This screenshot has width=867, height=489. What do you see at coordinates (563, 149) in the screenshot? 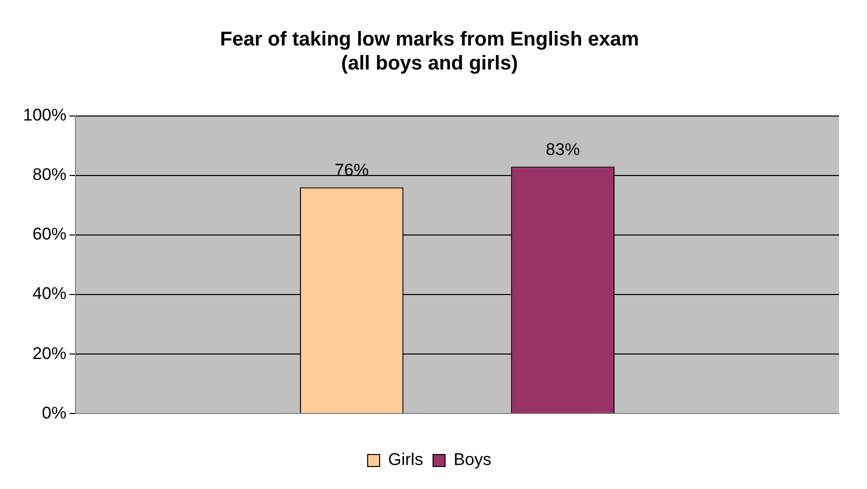
I see `data-label: 83%` at bounding box center [563, 149].